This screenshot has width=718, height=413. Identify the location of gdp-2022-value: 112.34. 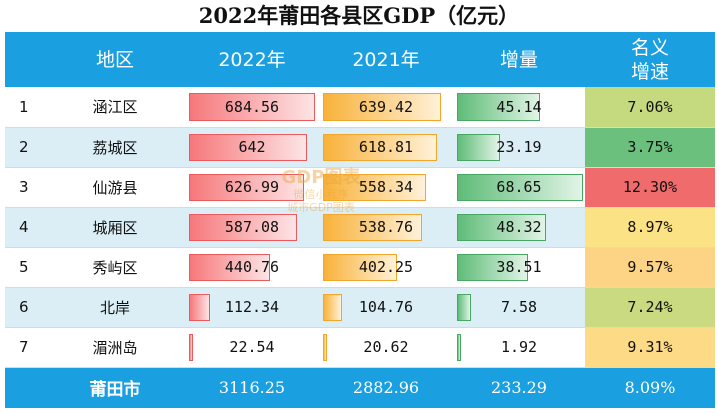
(252, 307).